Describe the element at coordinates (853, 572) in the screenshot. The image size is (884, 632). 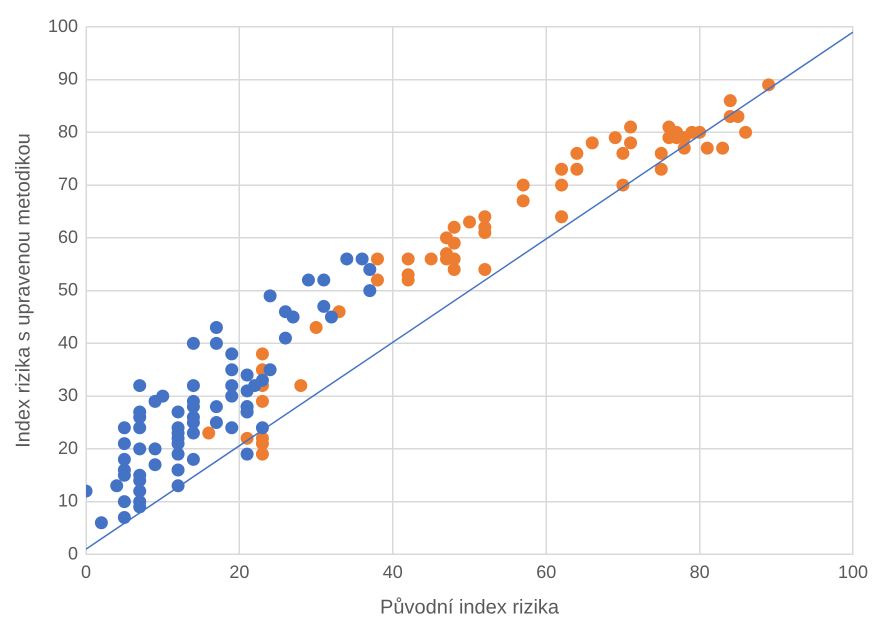
I see `x-tick-label: 100` at that location.